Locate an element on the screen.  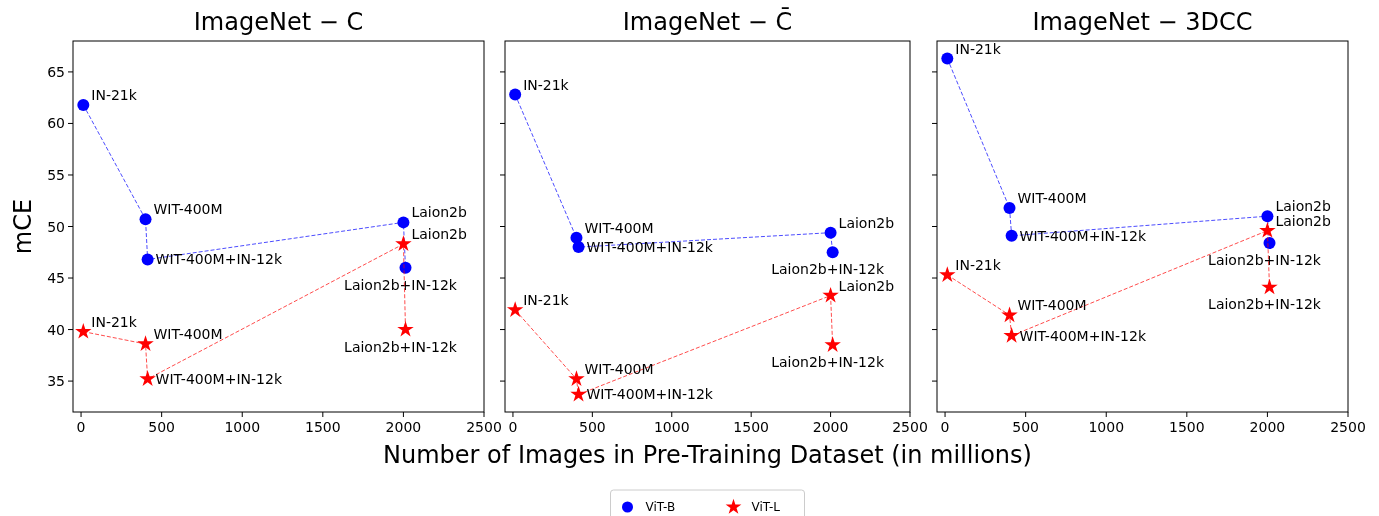
y-tick-label: 45 is located at coordinates (56, 278).